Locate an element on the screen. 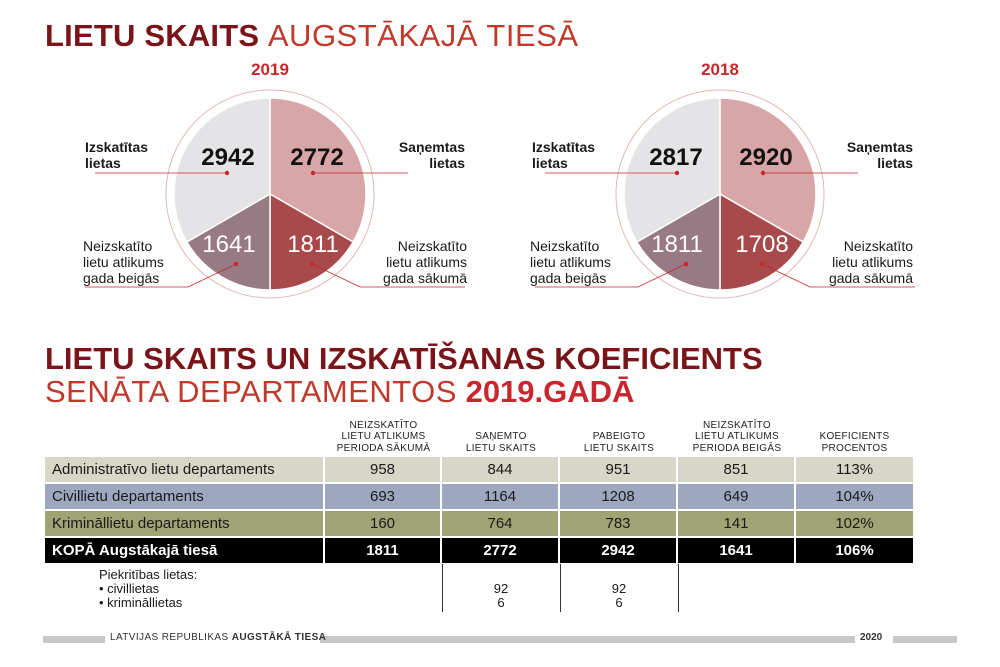 The image size is (1000, 667). pie-pending-start-value: 1811 is located at coordinates (313, 244).